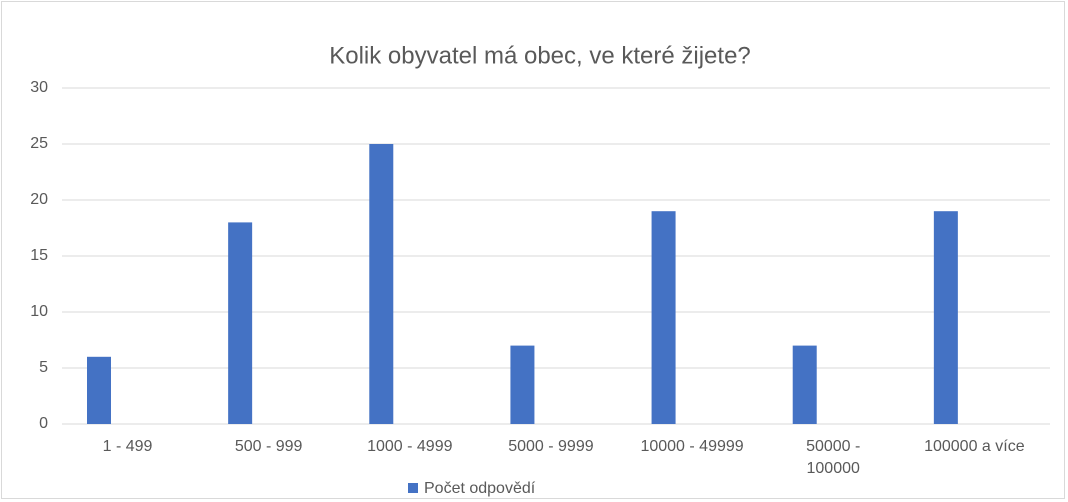  I want to click on x-tick-label: 5000 - 9999, so click(551, 446).